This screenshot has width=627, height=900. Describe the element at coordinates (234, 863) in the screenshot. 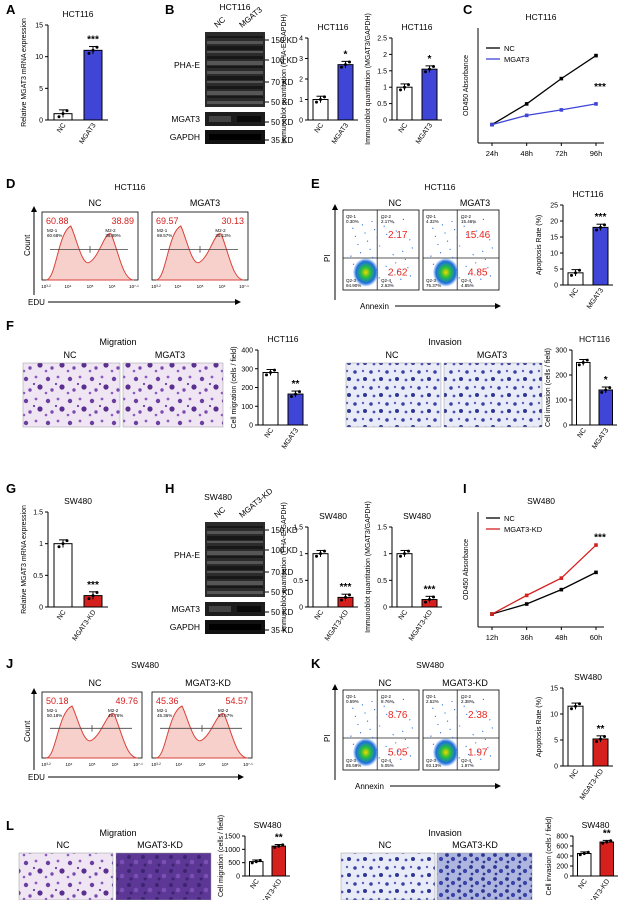

I see `y-tick-label: 500` at that location.